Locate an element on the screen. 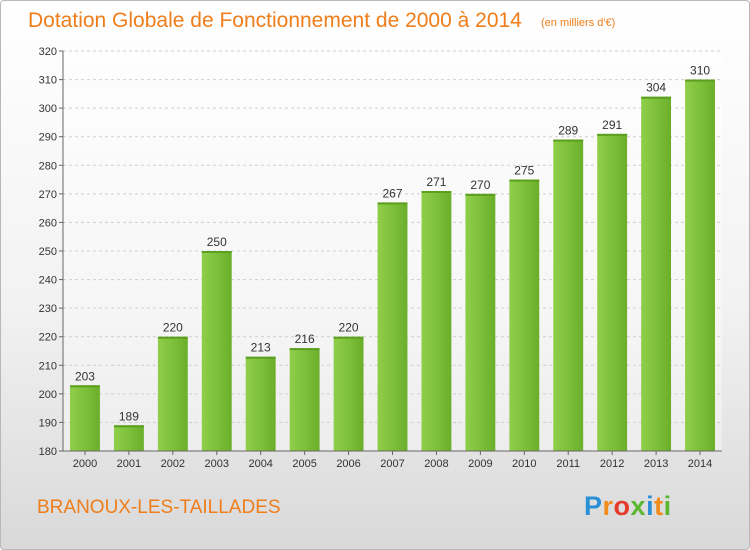  value-label-2003: 250 is located at coordinates (217, 242).